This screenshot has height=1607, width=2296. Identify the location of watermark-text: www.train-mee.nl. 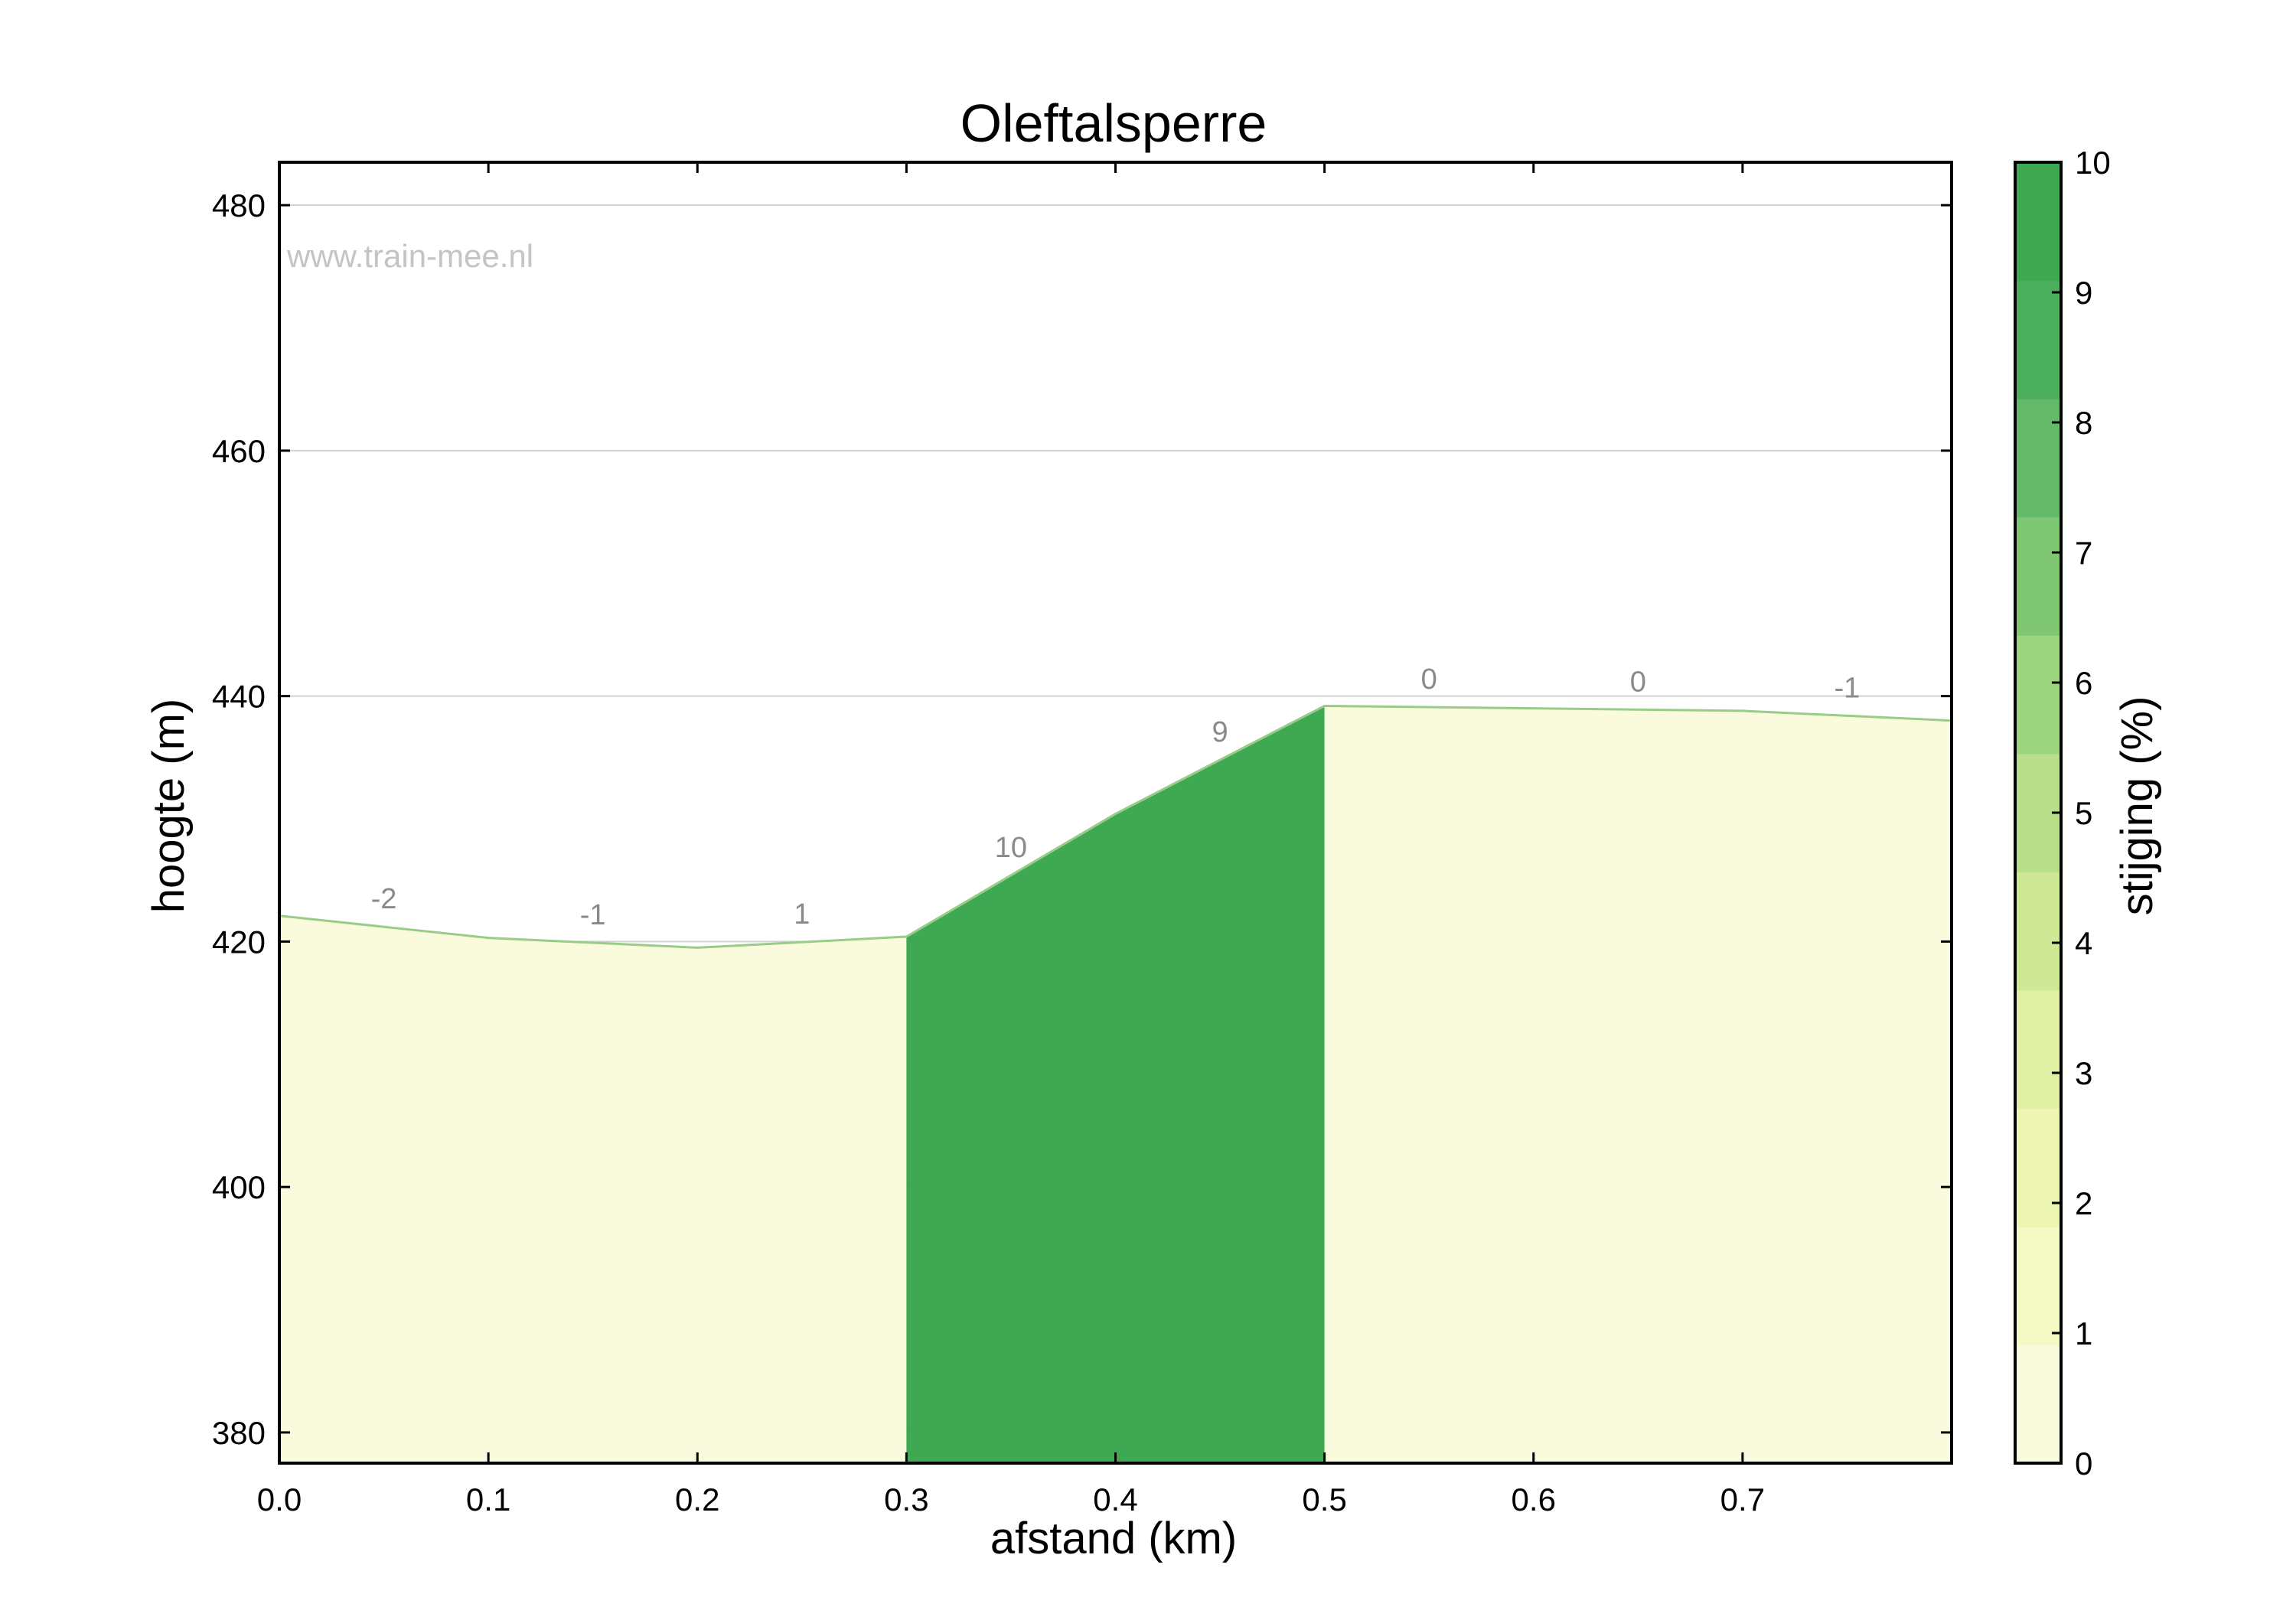
(409, 256).